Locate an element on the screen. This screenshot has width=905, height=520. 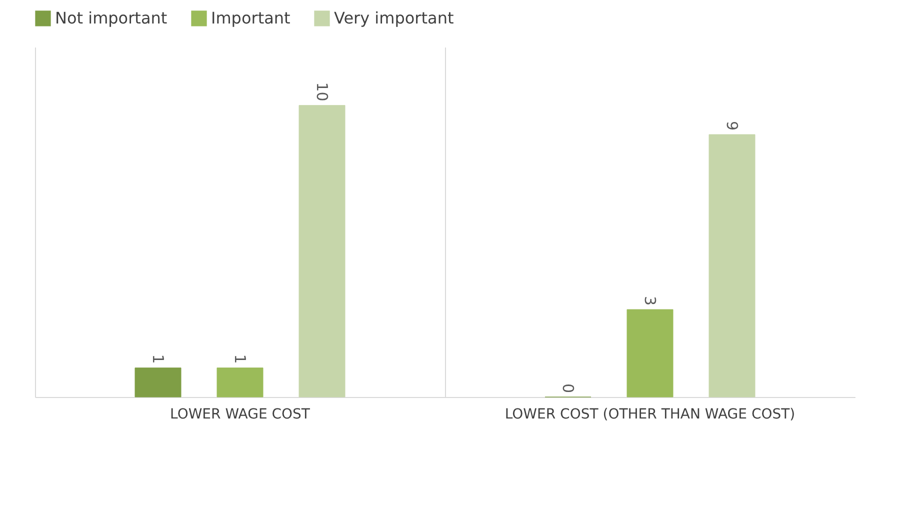
data-label: 3 is located at coordinates (650, 301).